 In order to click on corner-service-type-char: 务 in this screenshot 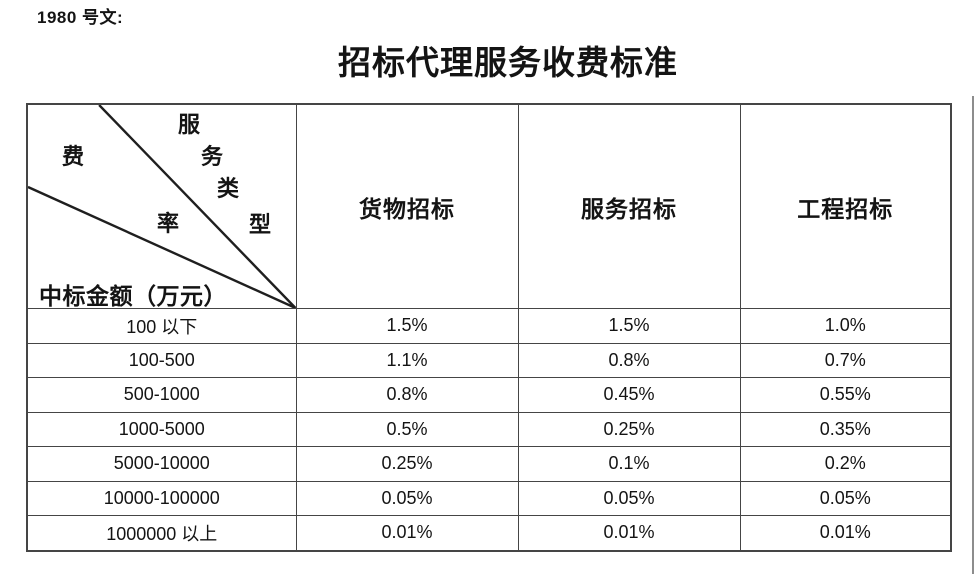, I will do `click(212, 156)`.